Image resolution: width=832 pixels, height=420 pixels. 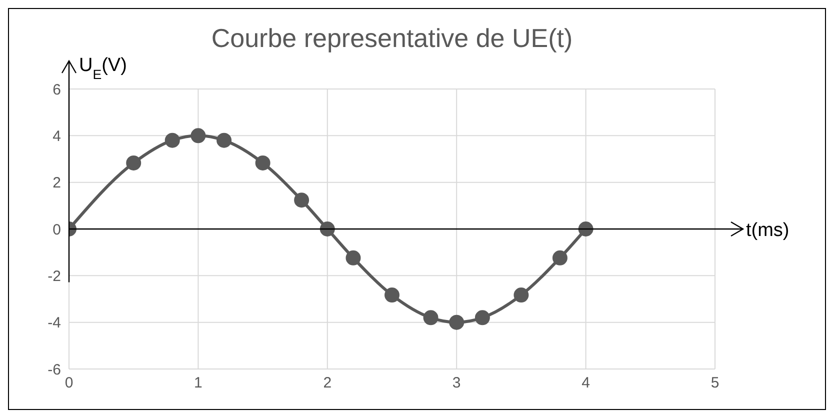 I want to click on x-tick-label: 5, so click(x=715, y=383).